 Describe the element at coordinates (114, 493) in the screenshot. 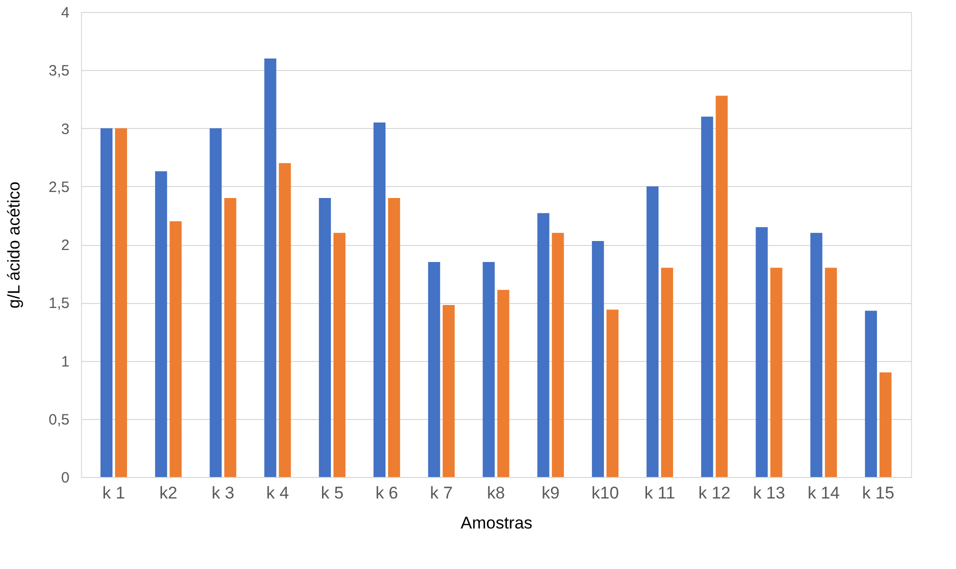

I see `x-tick-label: k 1` at that location.